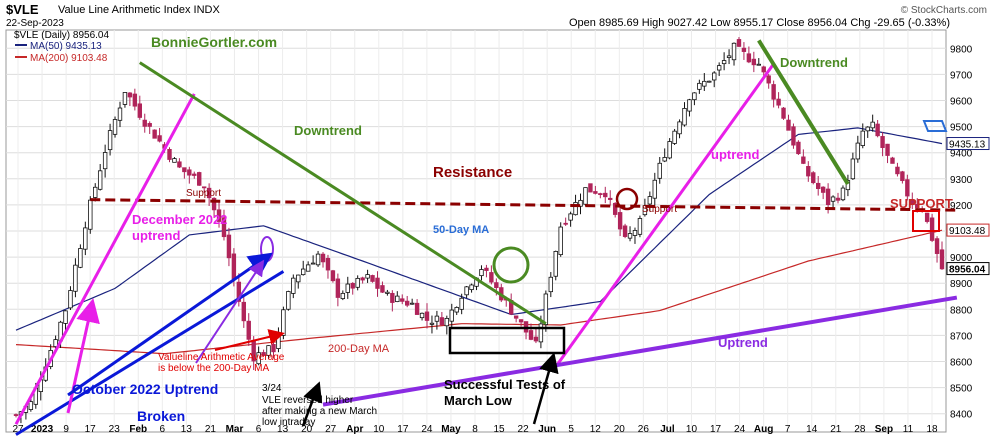 Image resolution: width=990 pixels, height=438 pixels. I want to click on x-tick-label: 22, so click(524, 429).